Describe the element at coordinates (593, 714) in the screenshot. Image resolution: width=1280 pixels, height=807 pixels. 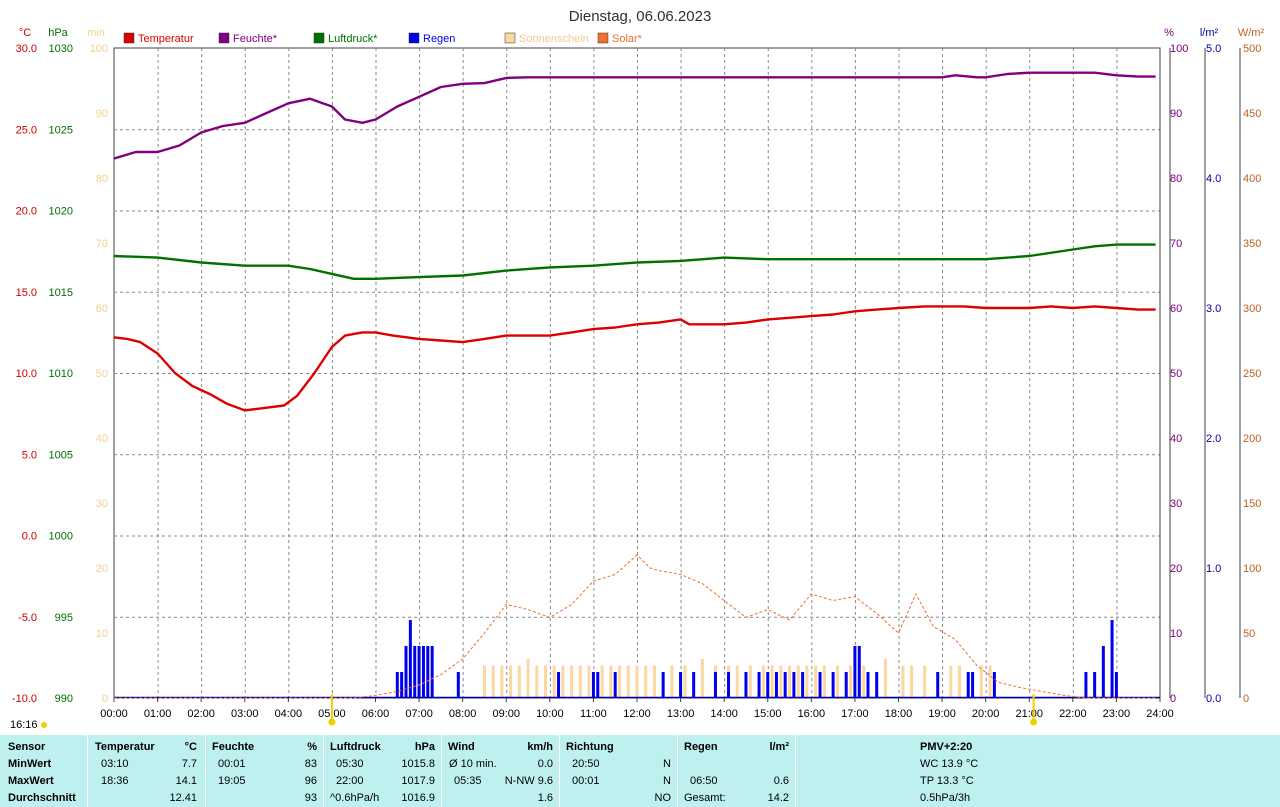
I see `x-tick-label: 11:00` at that location.